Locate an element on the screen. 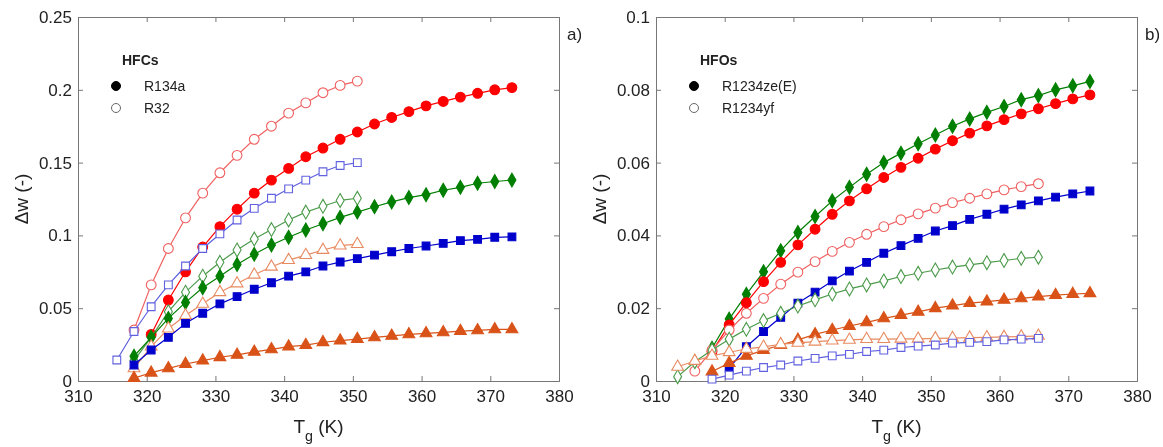 This screenshot has width=1163, height=447. y-tick-label: 0.2 is located at coordinates (60, 90).